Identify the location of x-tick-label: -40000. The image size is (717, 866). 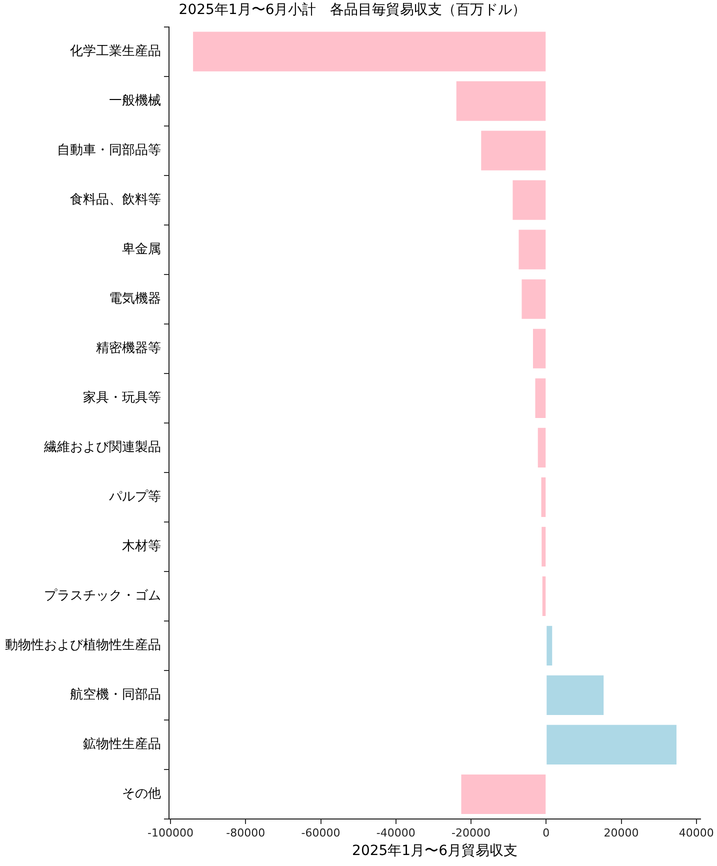
(396, 833).